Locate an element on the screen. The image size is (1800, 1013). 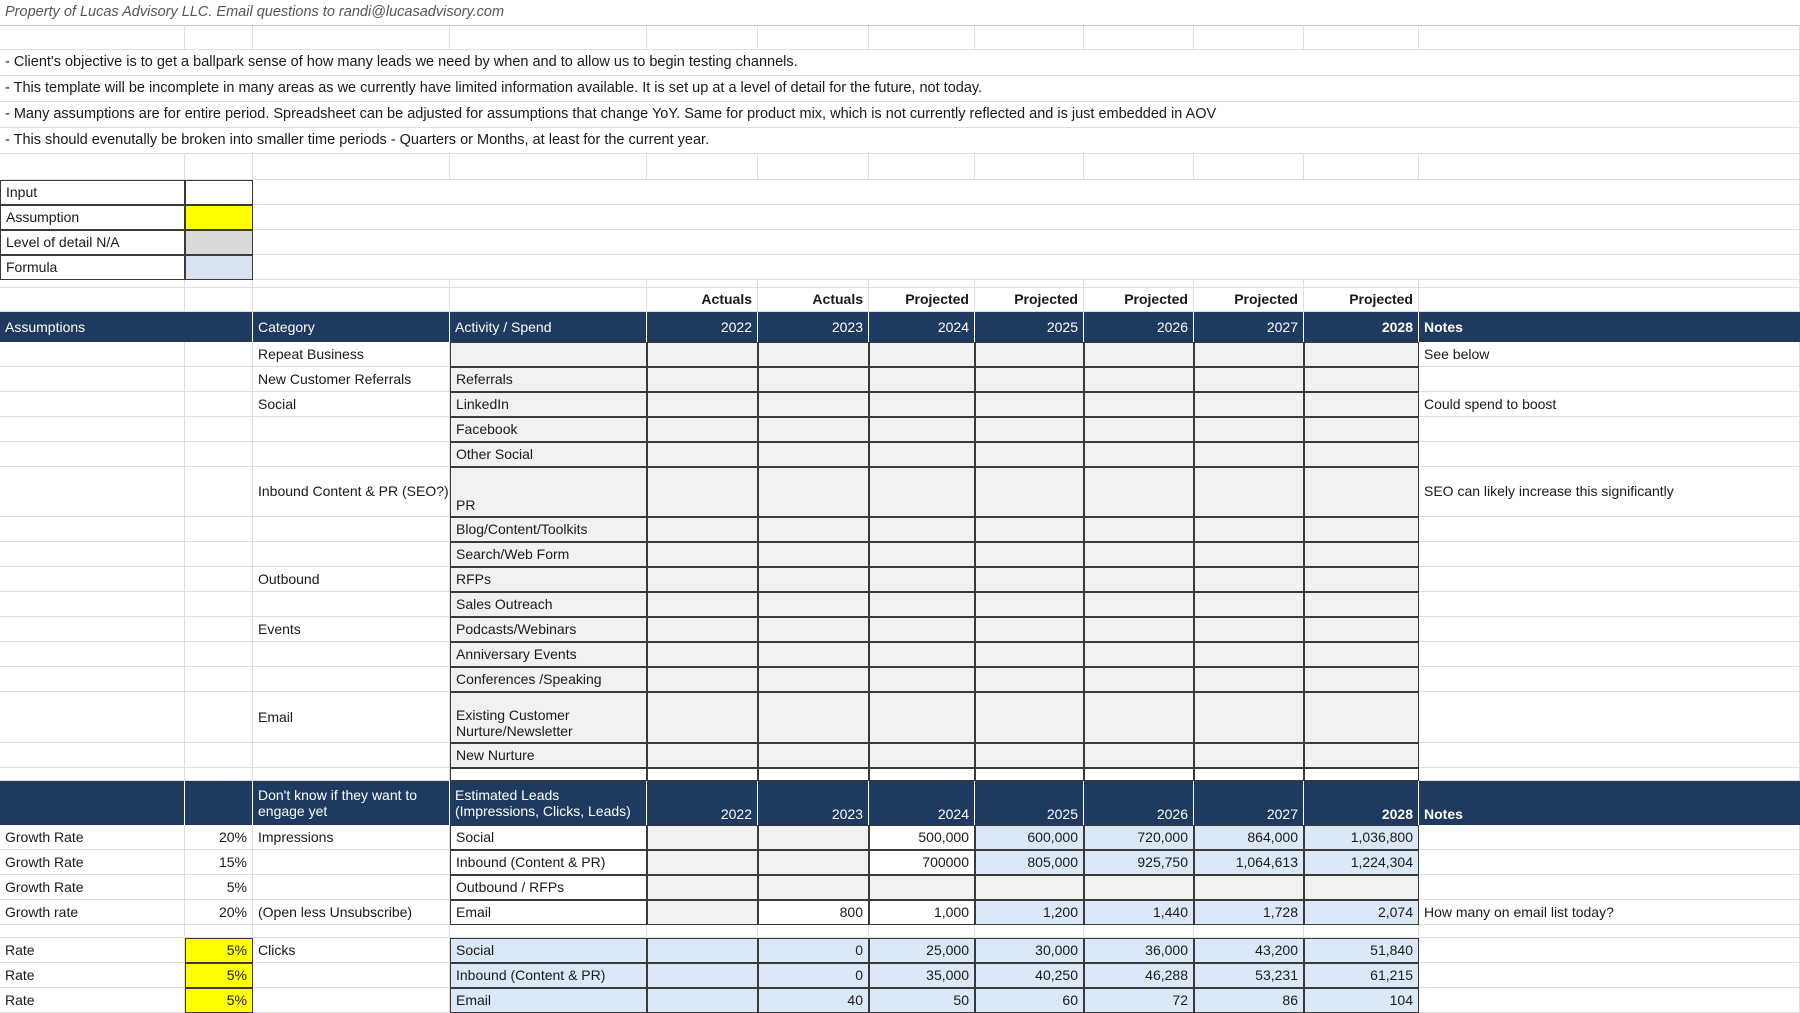
cell-activity is located at coordinates (548, 774).